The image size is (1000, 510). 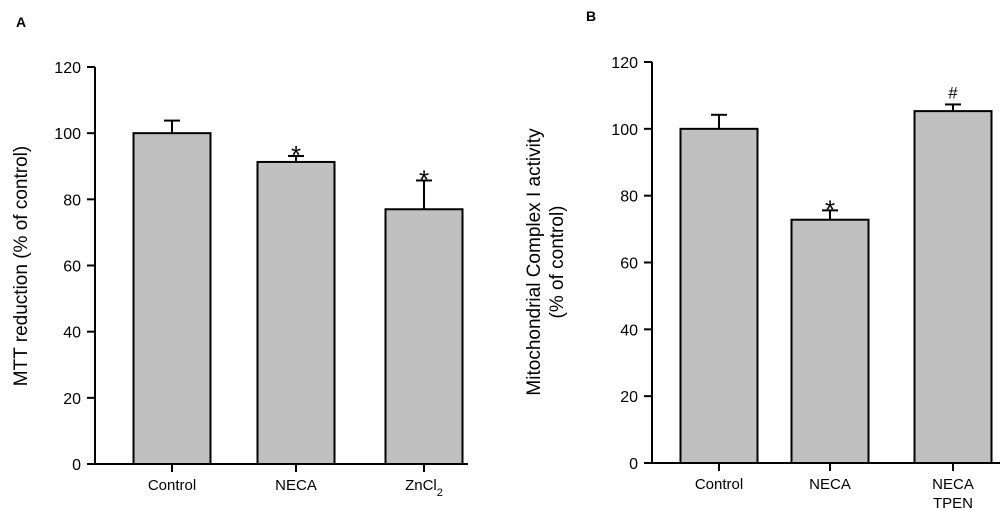 I want to click on panel-b-category-label-line2: TPEN, so click(x=953, y=502).